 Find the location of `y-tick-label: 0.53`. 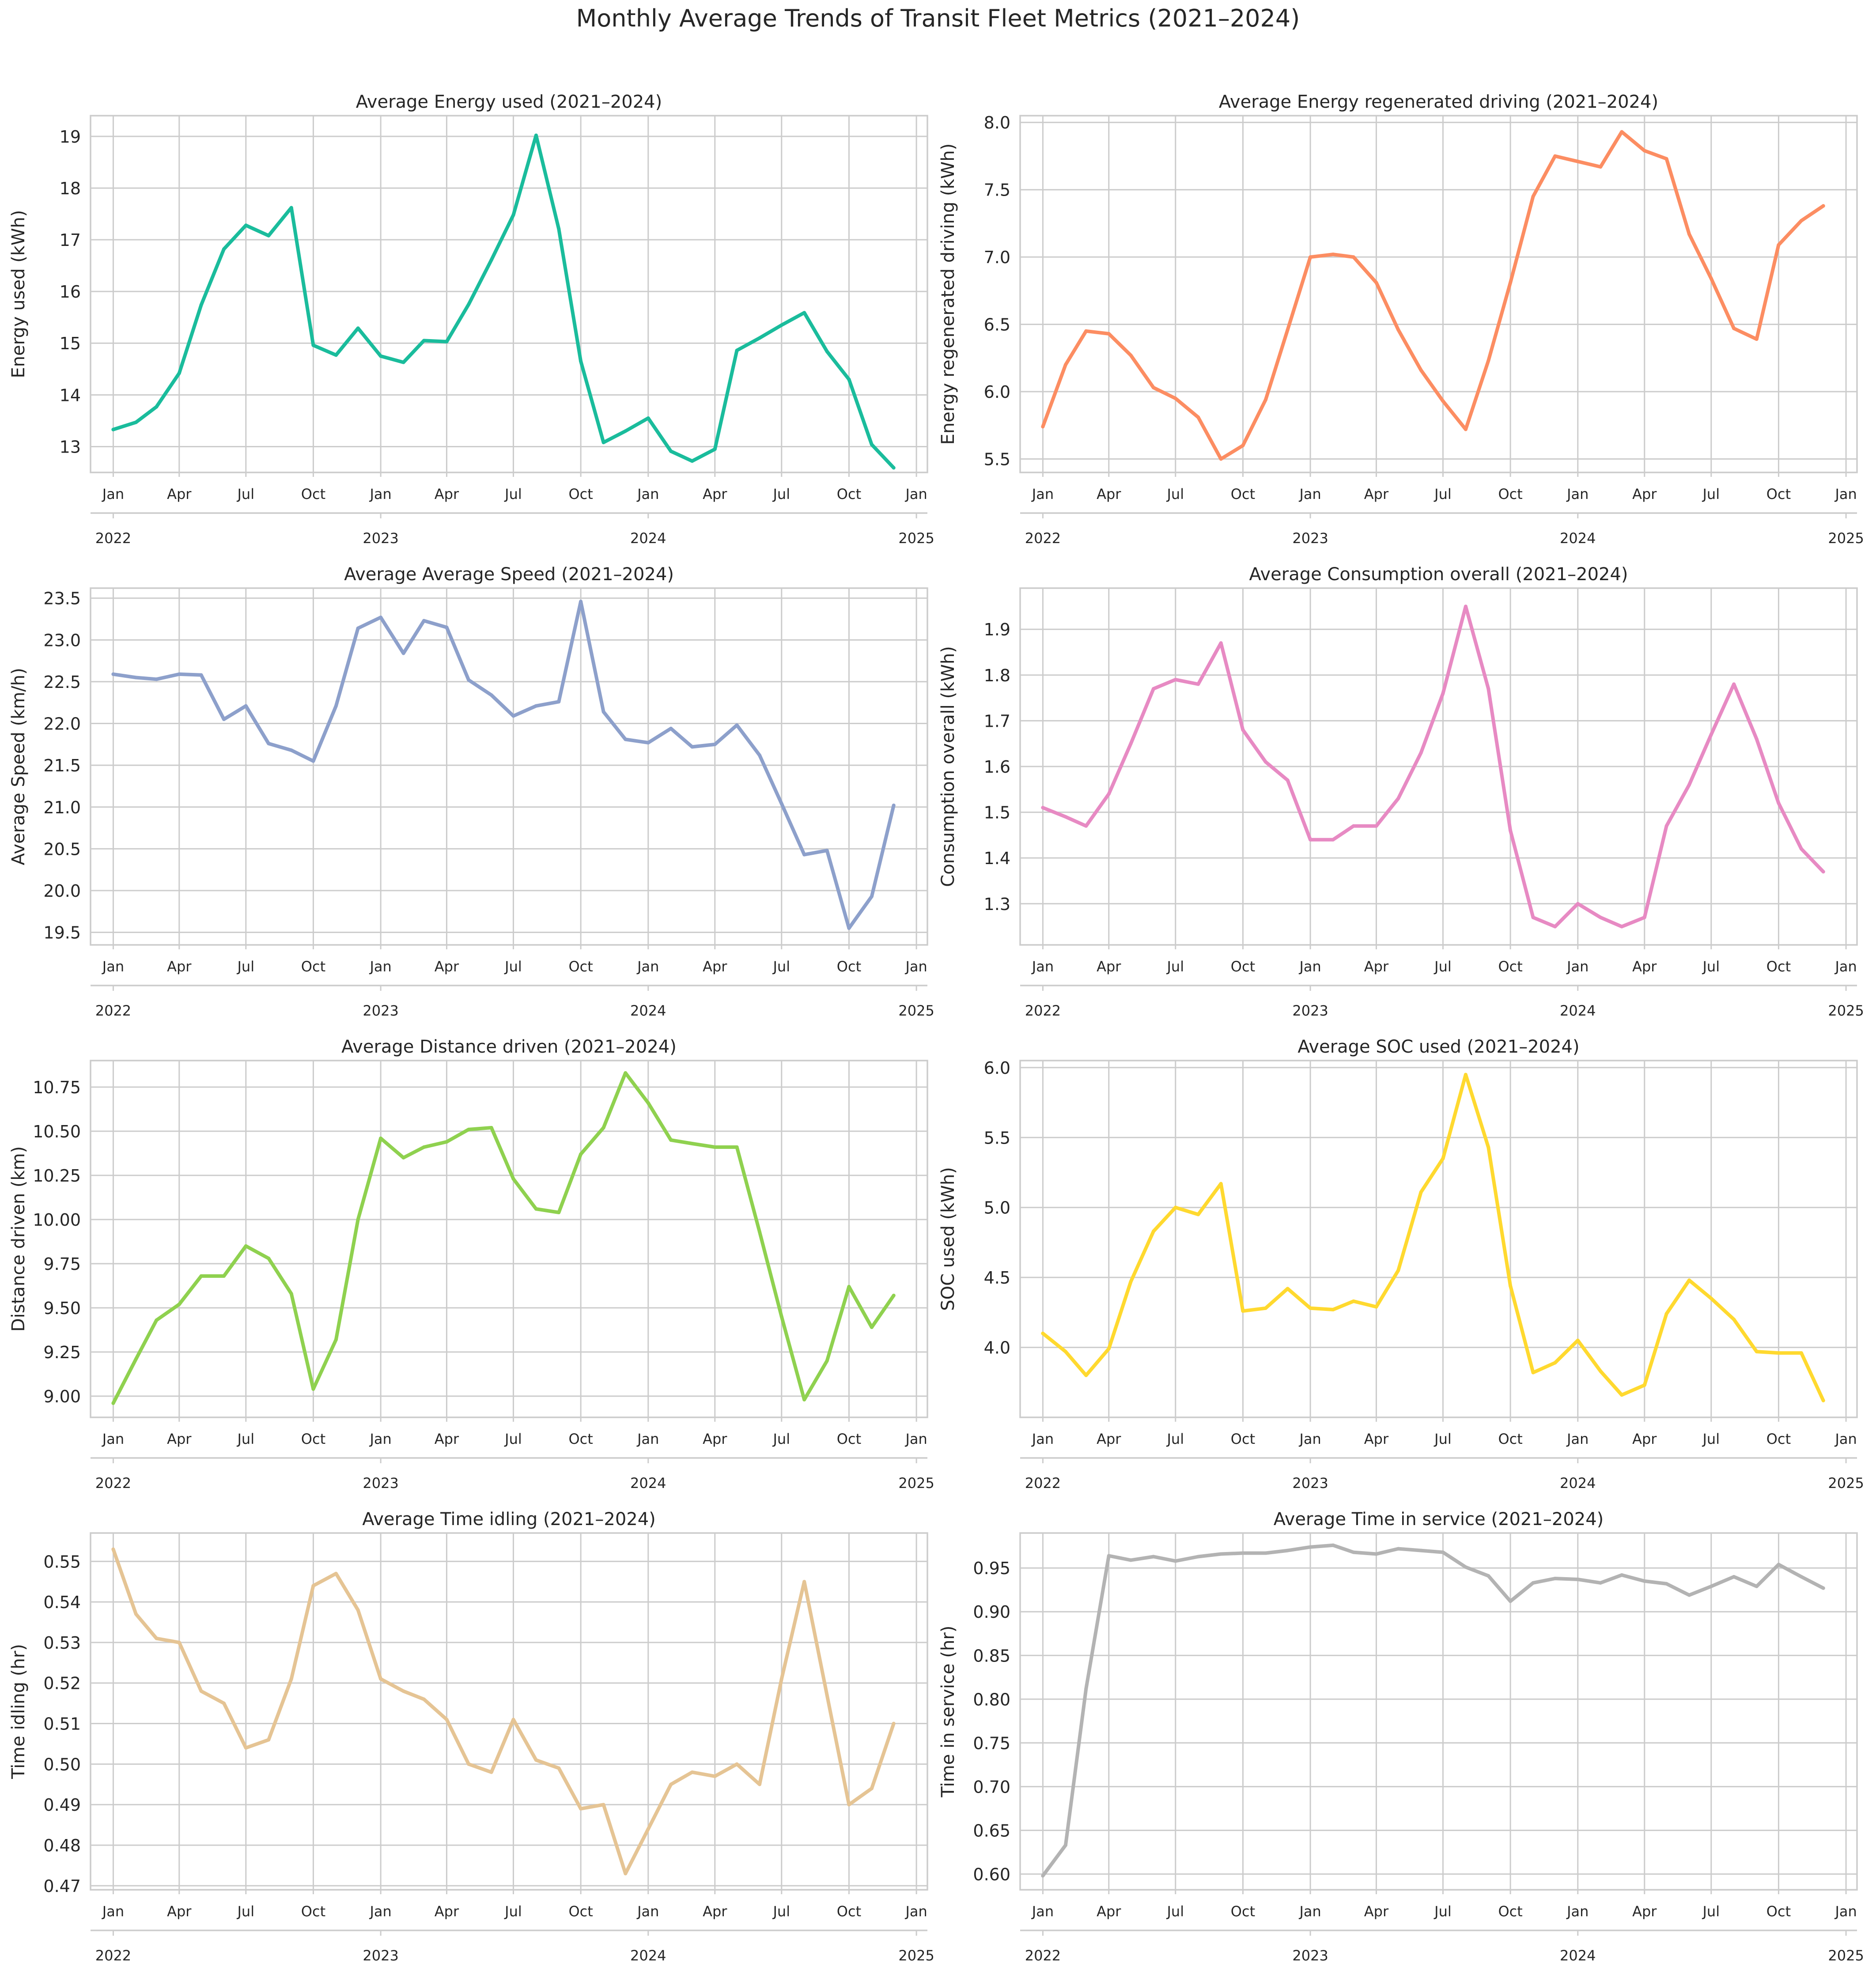

y-tick-label: 0.53 is located at coordinates (62, 1643).